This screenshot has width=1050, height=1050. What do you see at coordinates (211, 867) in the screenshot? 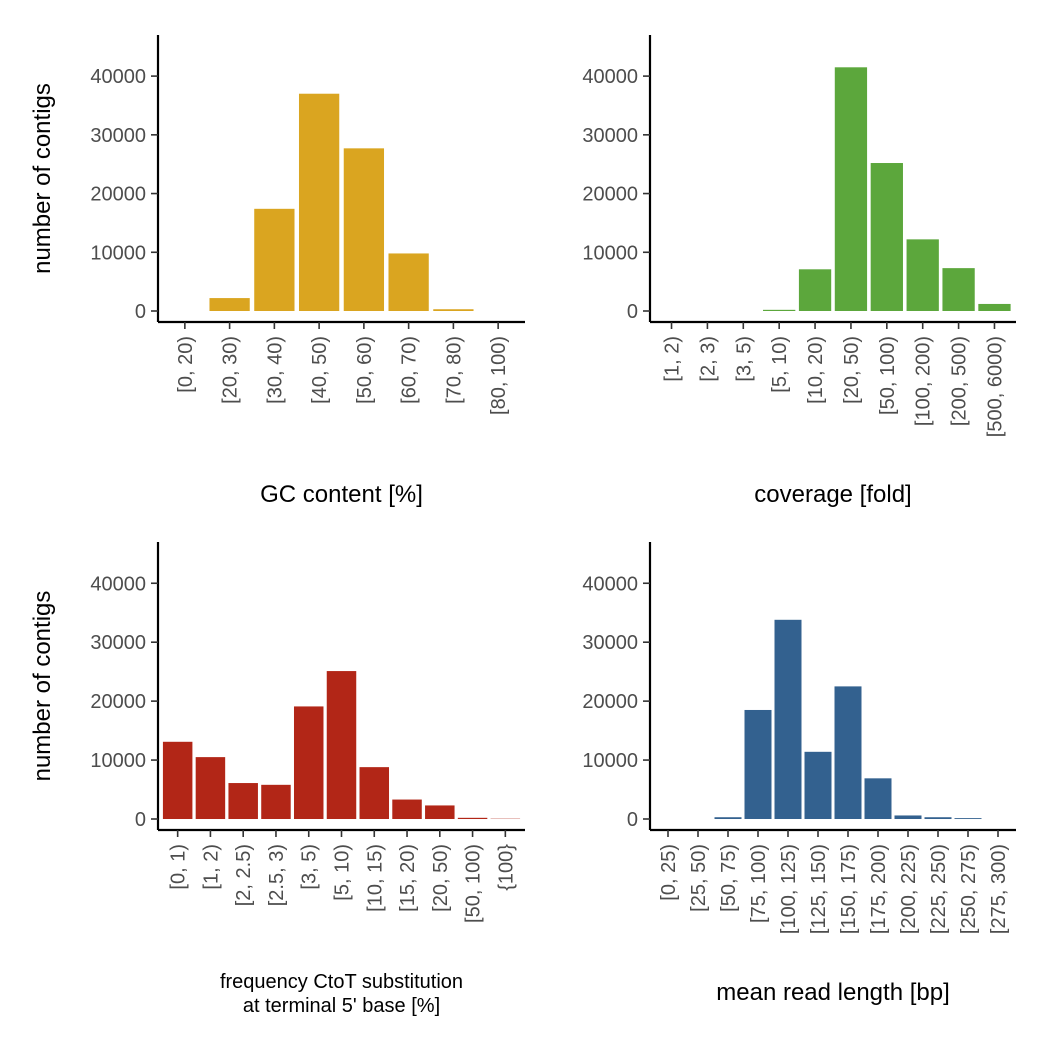
I see `x-tick-label: [1, 2)` at bounding box center [211, 867].